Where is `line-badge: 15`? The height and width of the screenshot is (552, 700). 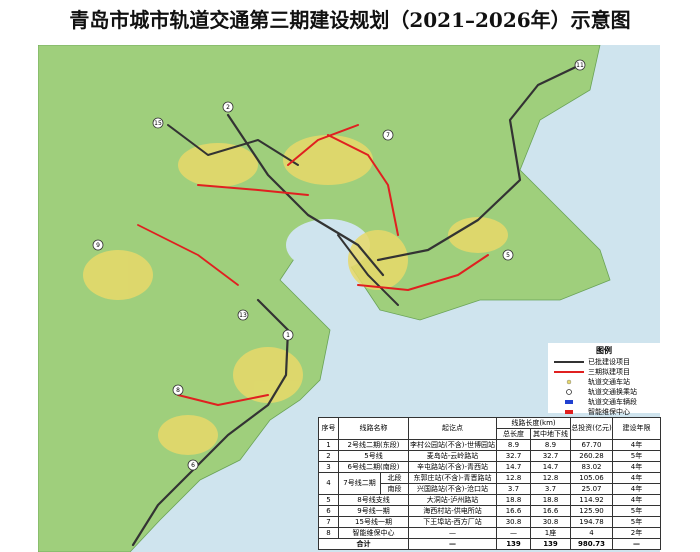 line-badge: 15 is located at coordinates (158, 123).